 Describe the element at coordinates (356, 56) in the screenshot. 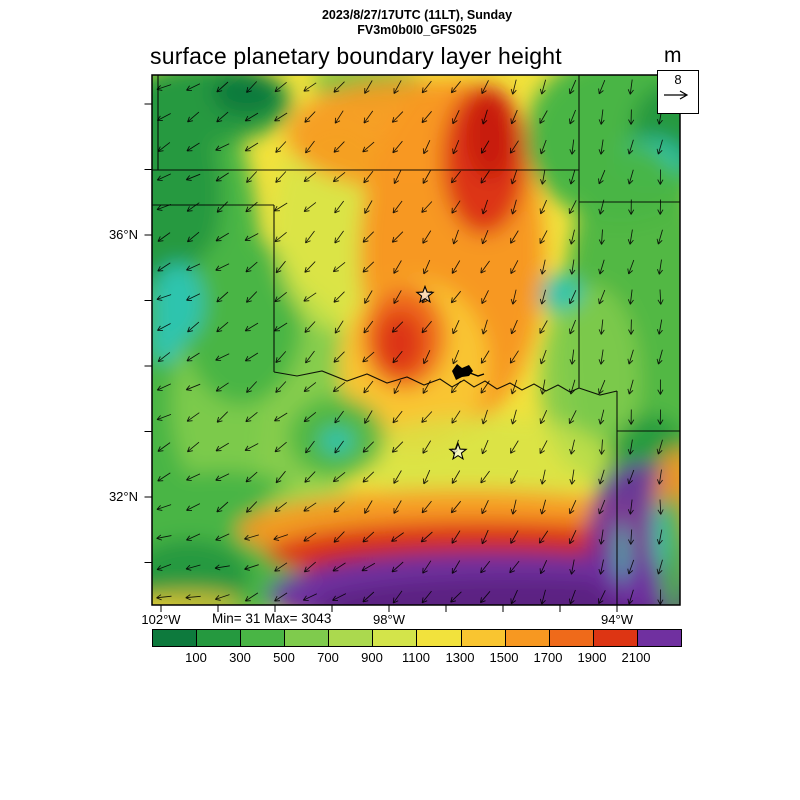

I see `plot-title: surface planetary boundary layer height` at that location.